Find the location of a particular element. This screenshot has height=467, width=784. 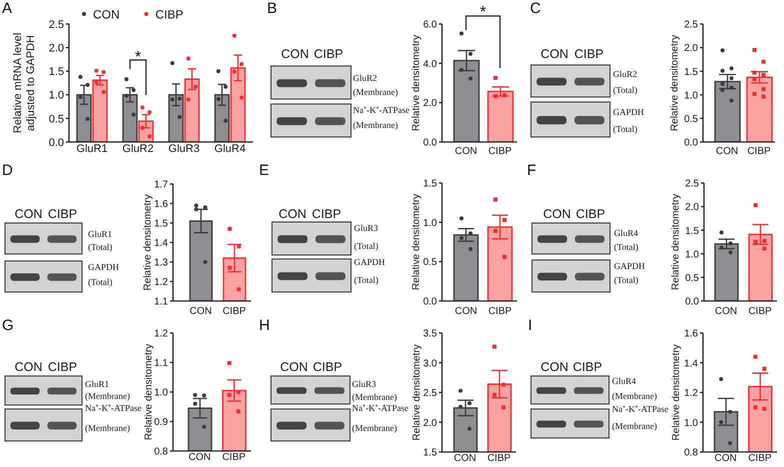

y-tick-label: 1.4 is located at coordinates (161, 244).